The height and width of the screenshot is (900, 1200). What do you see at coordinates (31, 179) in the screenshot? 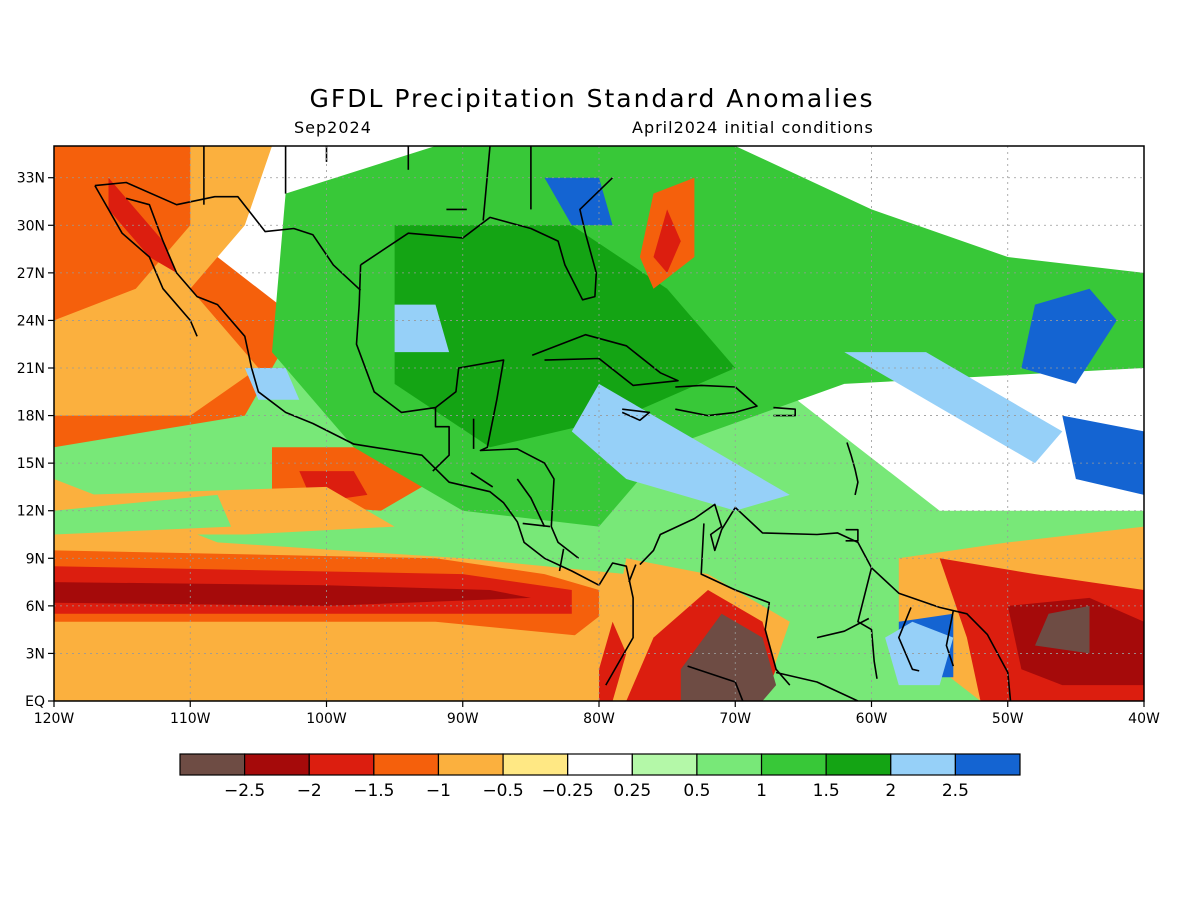
I see `lat-tick-label: 33N` at bounding box center [31, 179].